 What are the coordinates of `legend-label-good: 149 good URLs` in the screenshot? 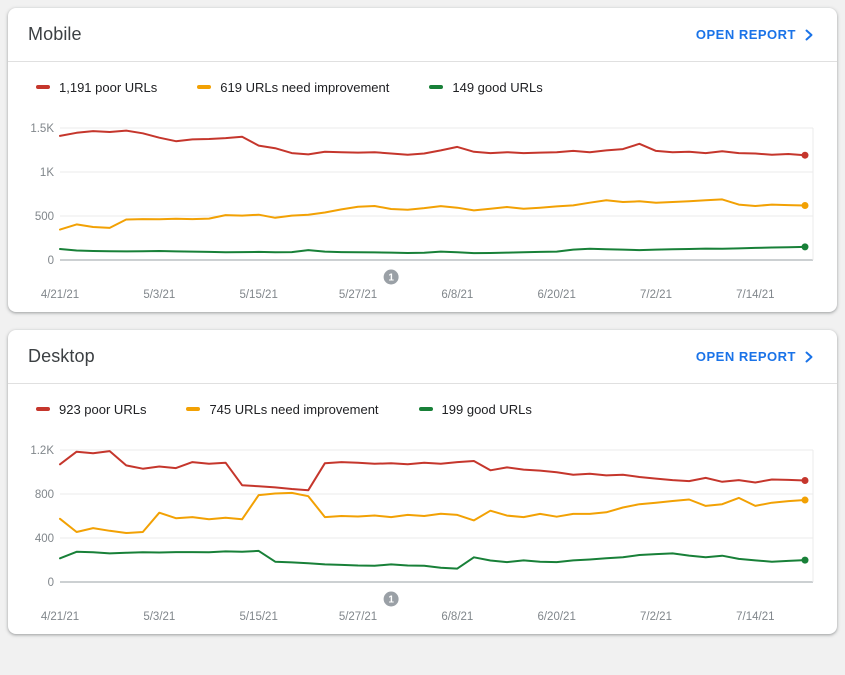 It's located at (497, 87).